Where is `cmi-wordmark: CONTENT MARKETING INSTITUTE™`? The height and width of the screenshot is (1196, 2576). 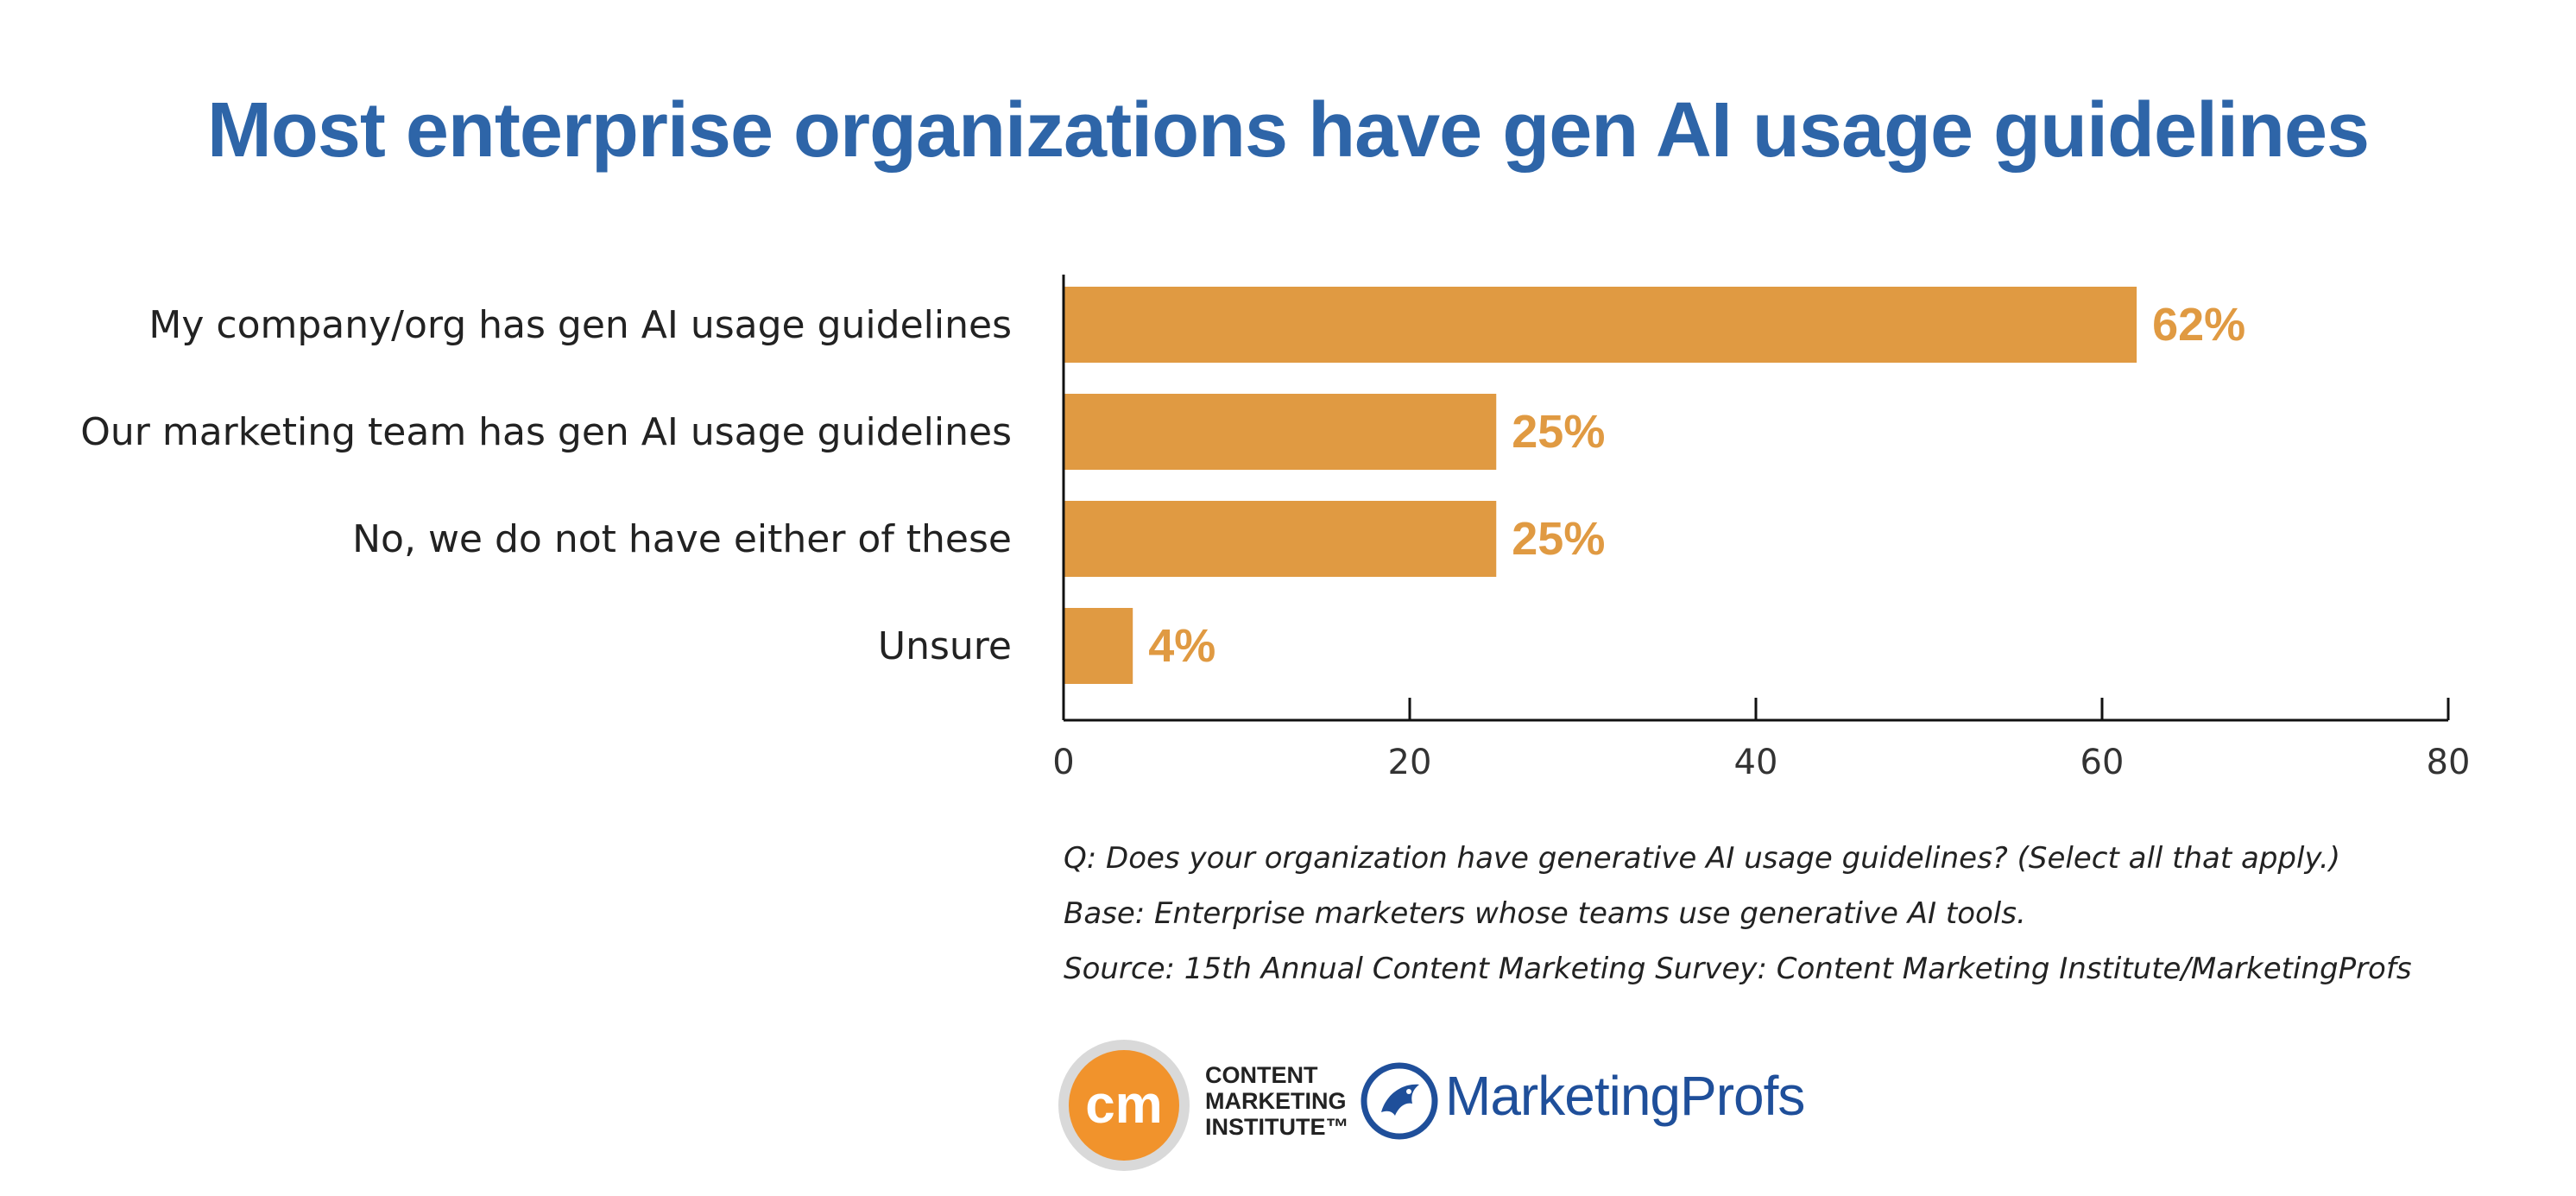
cmi-wordmark: CONTENT MARKETING INSTITUTE™ is located at coordinates (1277, 1101).